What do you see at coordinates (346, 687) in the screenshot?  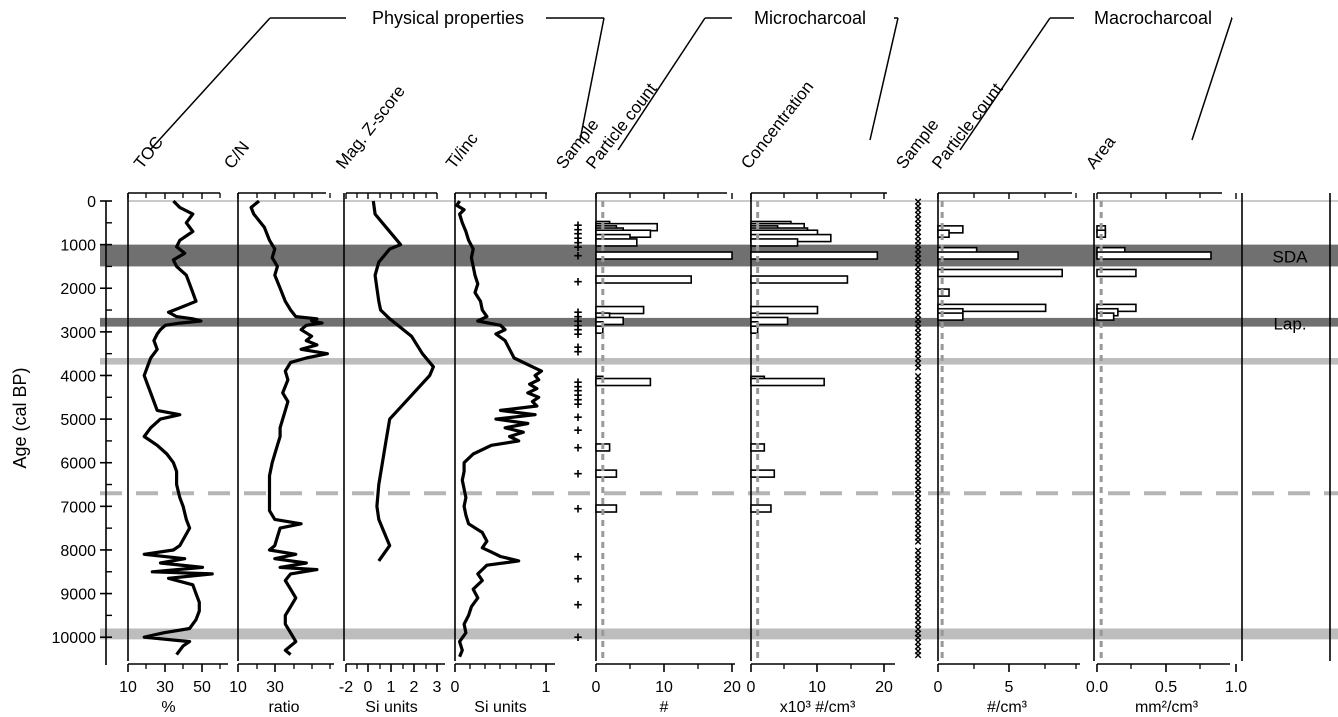 I see `x-tick-label: -2` at bounding box center [346, 687].